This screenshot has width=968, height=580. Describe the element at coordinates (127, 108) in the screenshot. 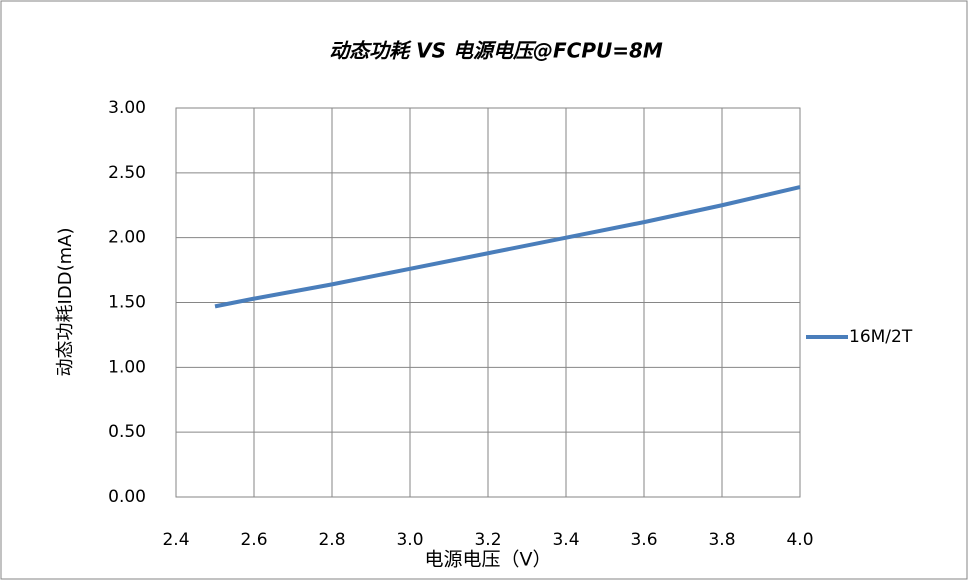

I see `y-tick-label: 3.00` at that location.